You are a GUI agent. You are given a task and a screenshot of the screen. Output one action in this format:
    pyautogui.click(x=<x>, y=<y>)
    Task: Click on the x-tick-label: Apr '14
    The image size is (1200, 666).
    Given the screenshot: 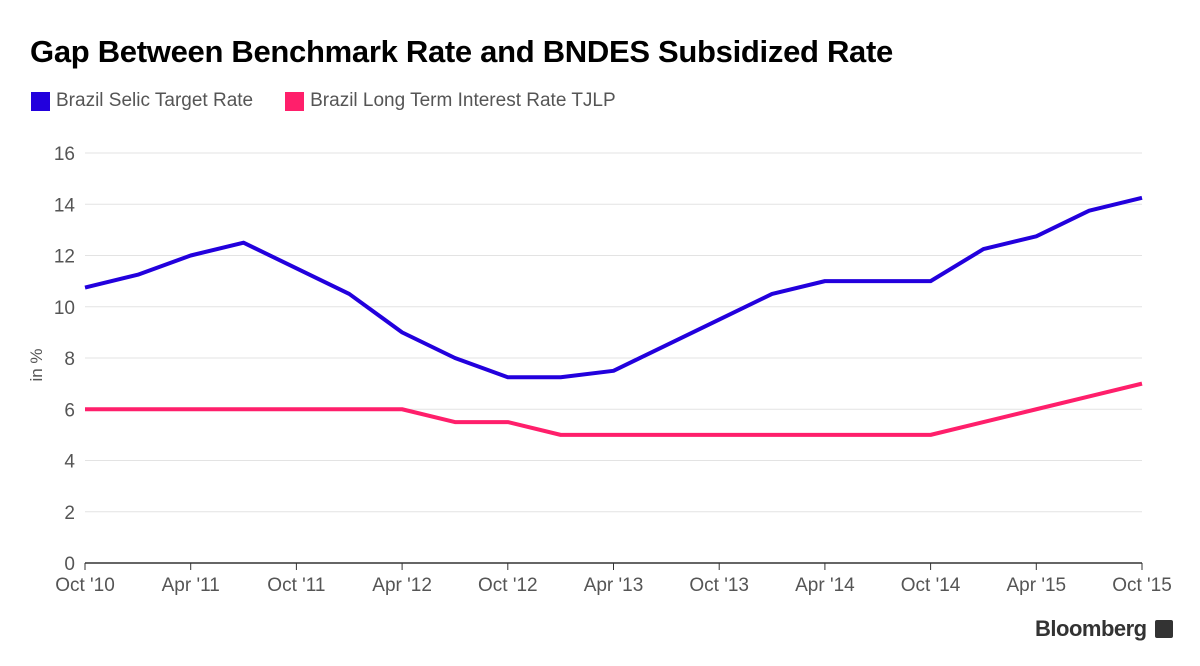 What is the action you would take?
    pyautogui.click(x=825, y=585)
    